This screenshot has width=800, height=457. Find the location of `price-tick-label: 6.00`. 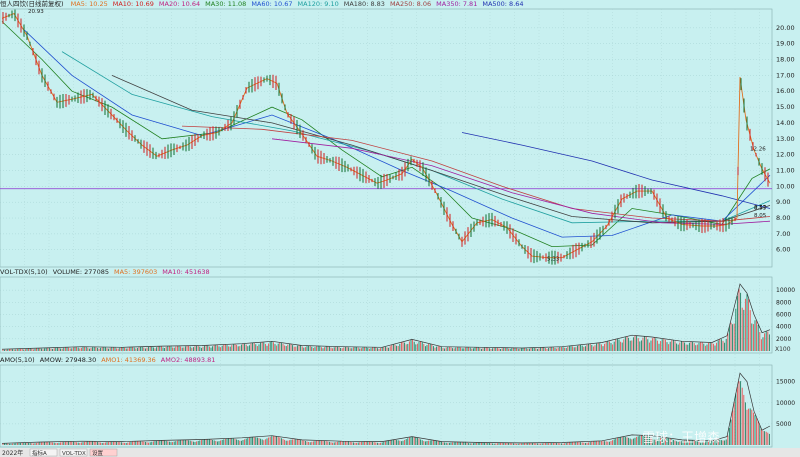

price-tick-label: 6.00 is located at coordinates (783, 250).